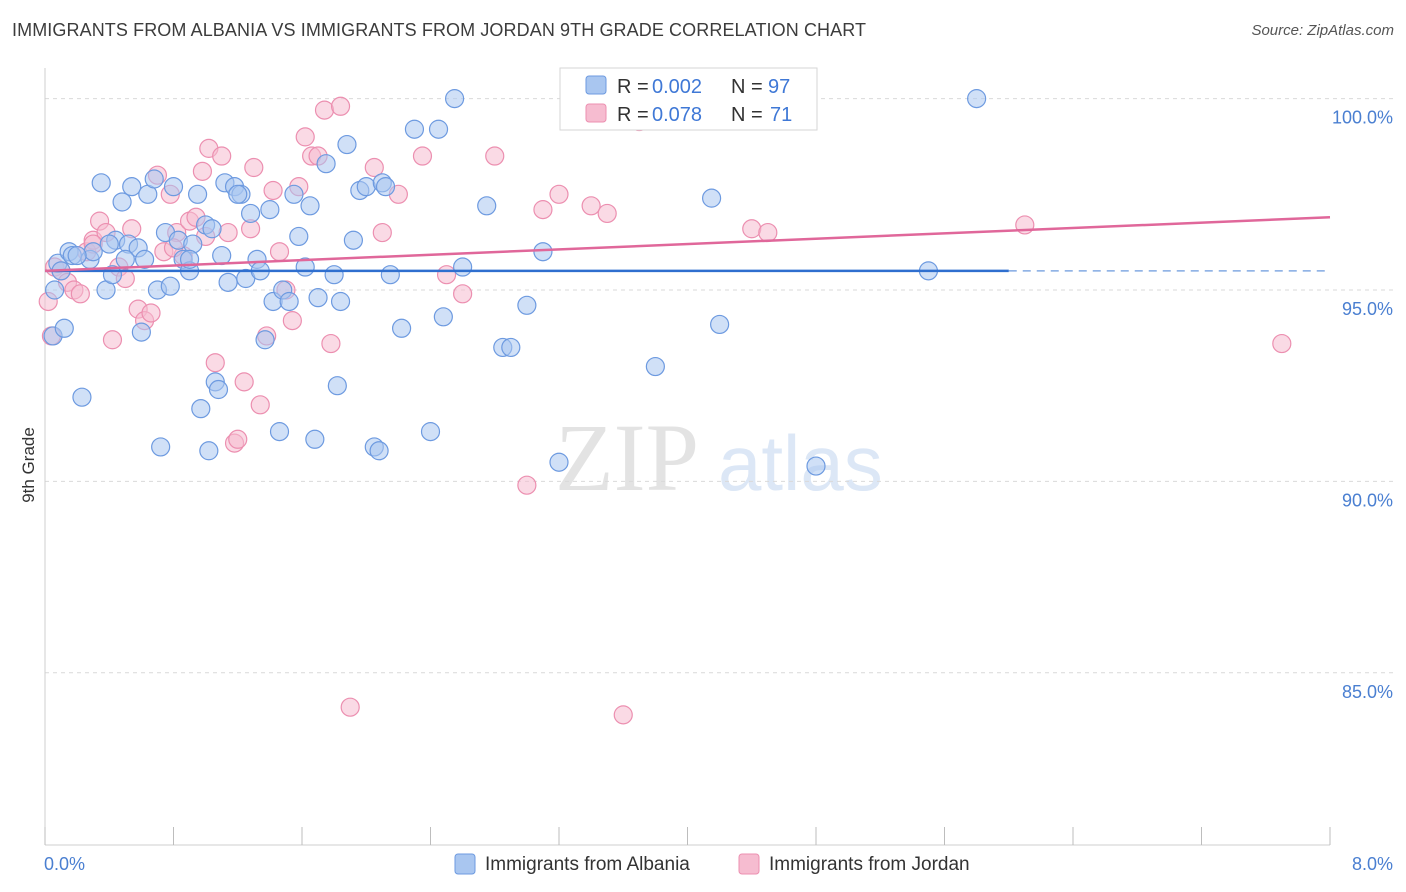  I want to click on y-tick-label: 90.0%, so click(1367, 500).